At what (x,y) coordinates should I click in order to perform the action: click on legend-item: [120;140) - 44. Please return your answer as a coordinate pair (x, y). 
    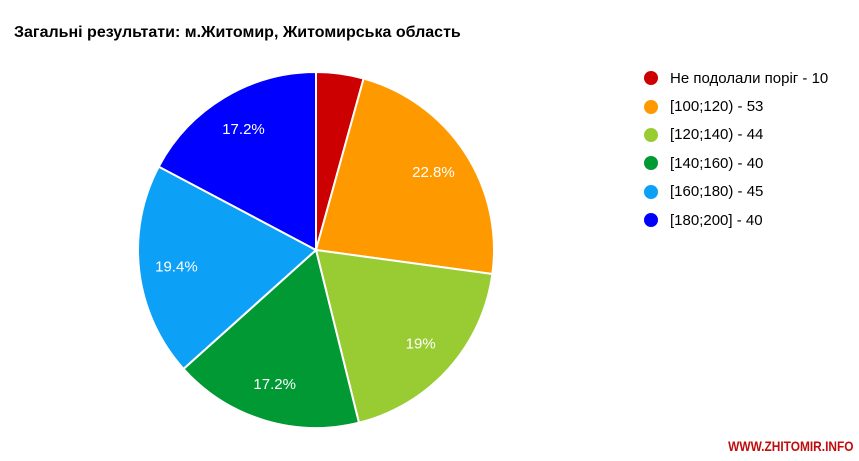
    Looking at the image, I should click on (736, 135).